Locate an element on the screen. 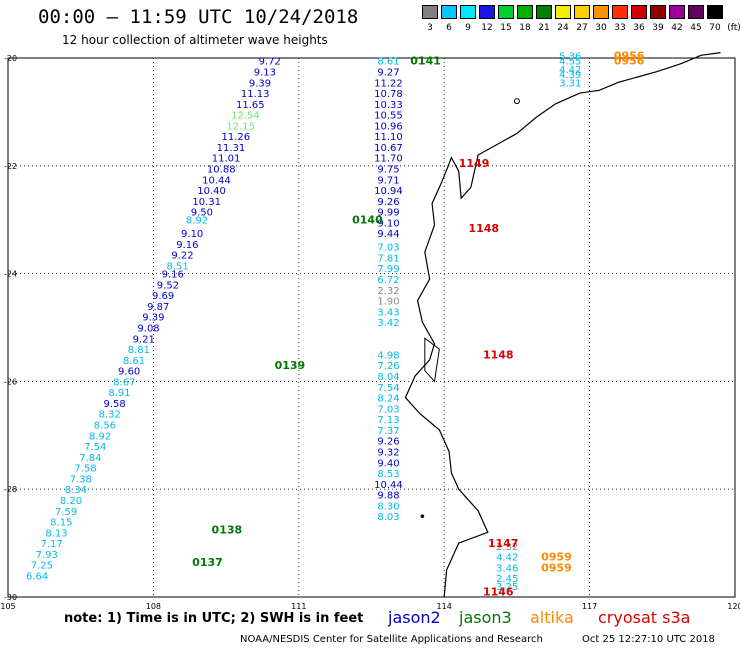  shark-bay-peninsula is located at coordinates (432, 360).